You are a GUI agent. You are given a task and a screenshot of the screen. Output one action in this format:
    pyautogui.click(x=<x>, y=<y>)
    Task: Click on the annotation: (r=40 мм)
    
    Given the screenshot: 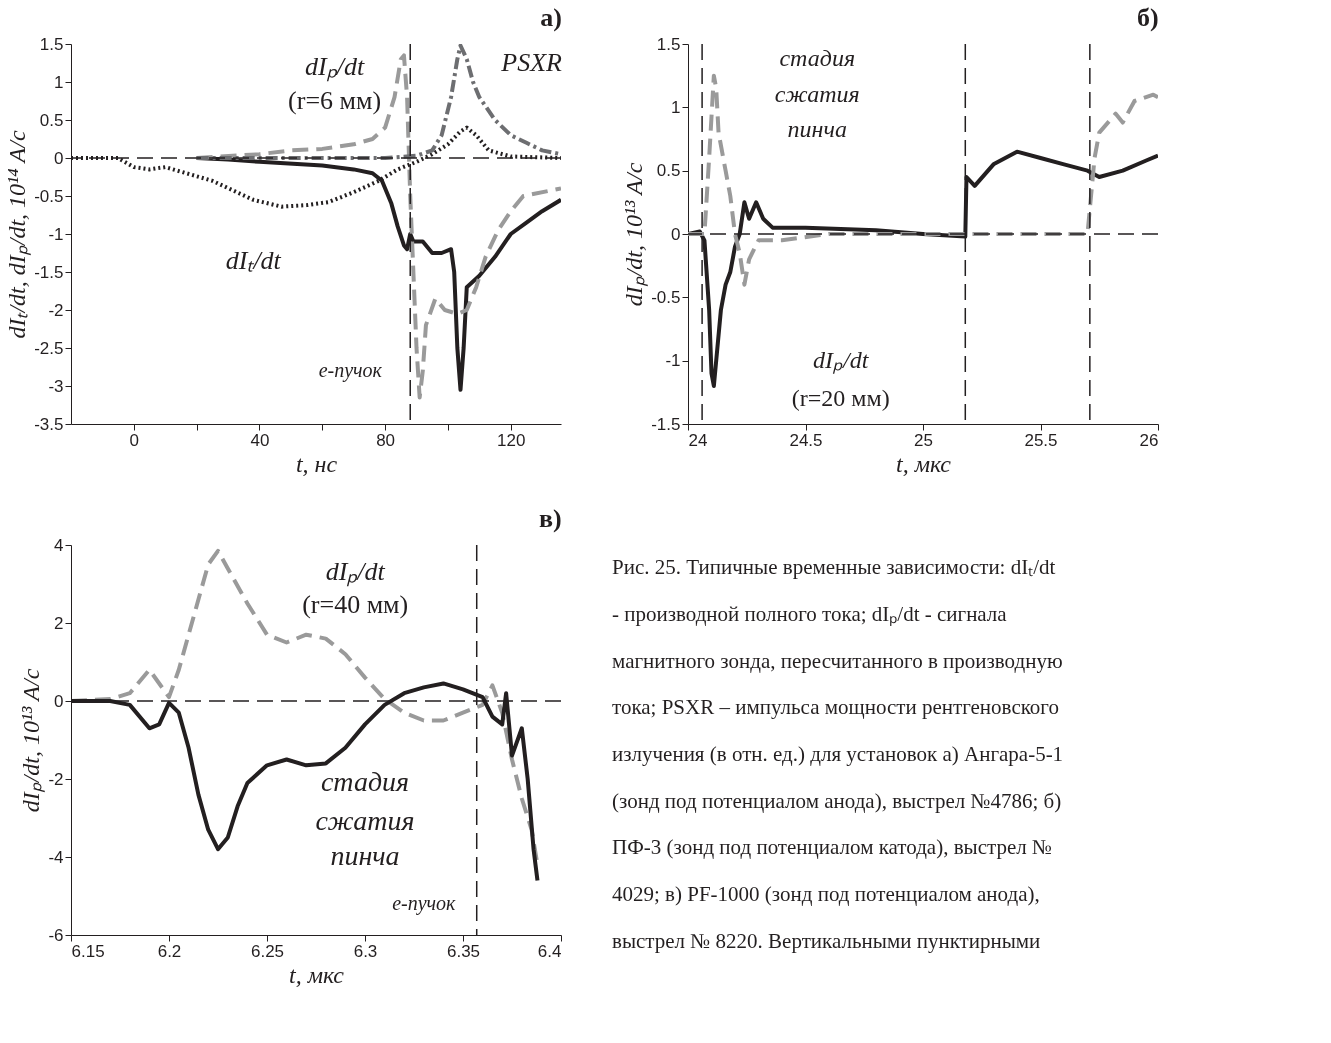 What is the action you would take?
    pyautogui.click(x=355, y=605)
    